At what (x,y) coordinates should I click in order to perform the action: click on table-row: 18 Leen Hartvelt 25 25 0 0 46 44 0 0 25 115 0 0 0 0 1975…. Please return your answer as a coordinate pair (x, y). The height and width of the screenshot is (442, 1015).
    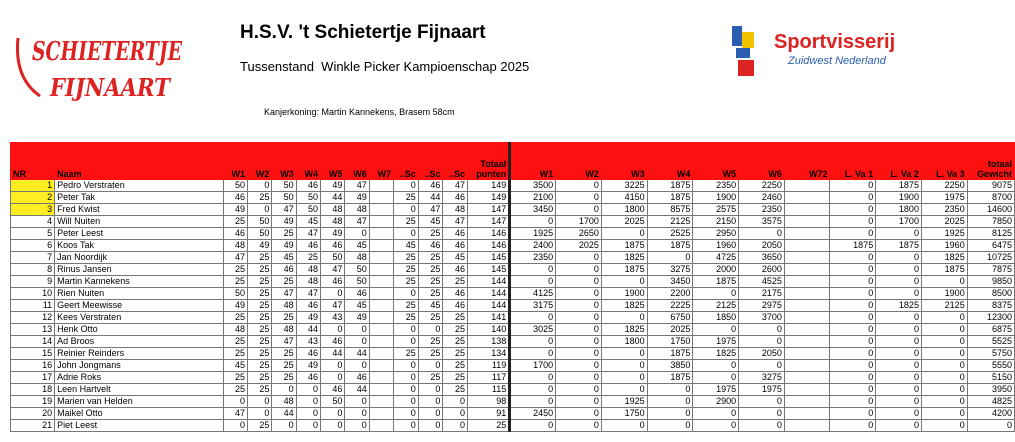
    Looking at the image, I should click on (512, 389).